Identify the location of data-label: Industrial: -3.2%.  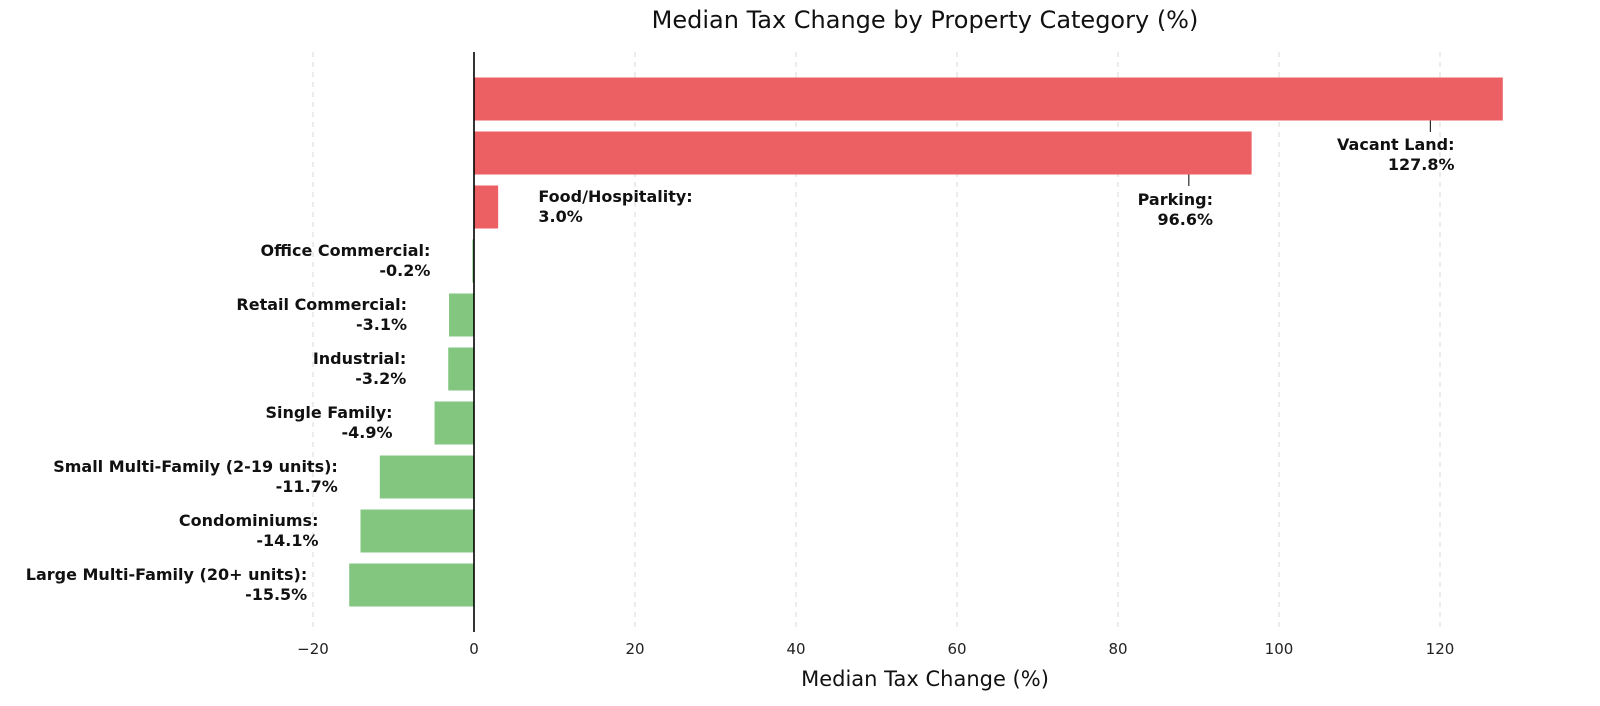
(359, 368).